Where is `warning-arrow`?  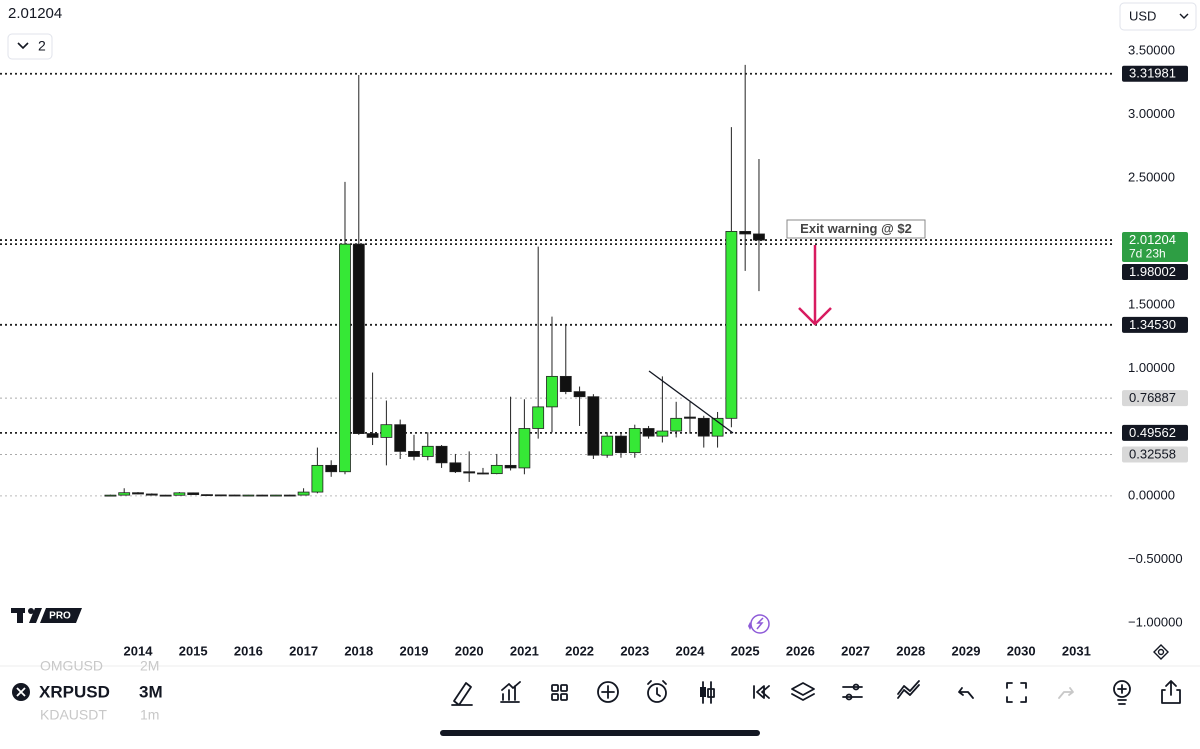 warning-arrow is located at coordinates (815, 285).